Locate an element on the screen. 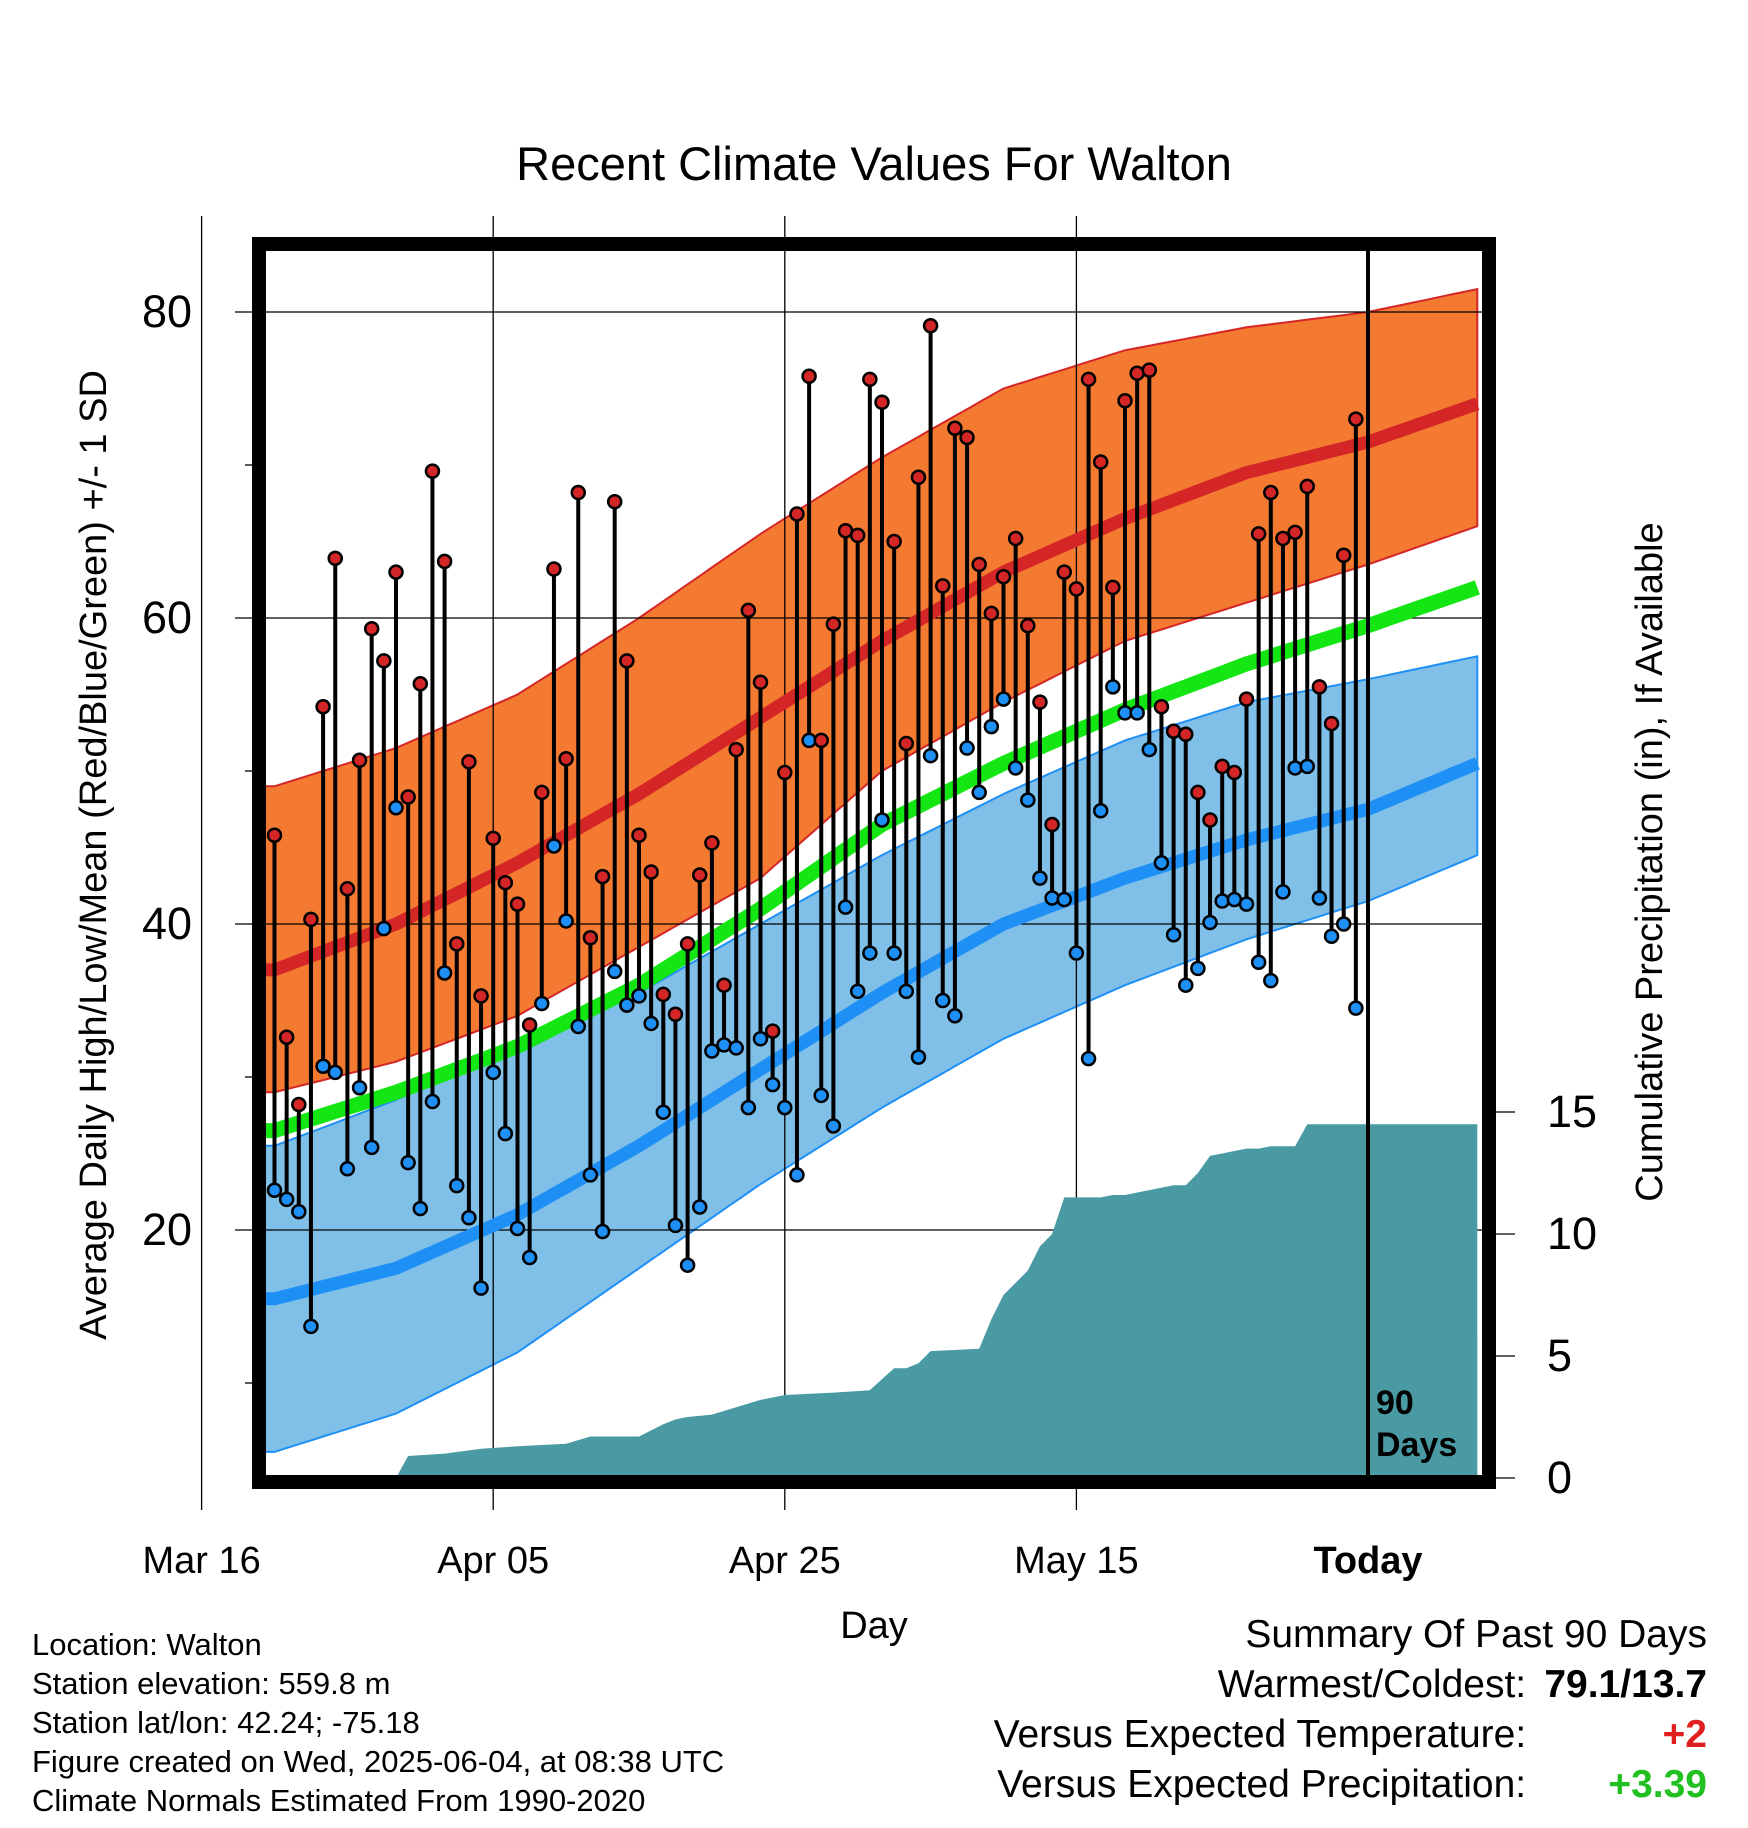  x-tick-label: Apr 05 is located at coordinates (493, 1561).